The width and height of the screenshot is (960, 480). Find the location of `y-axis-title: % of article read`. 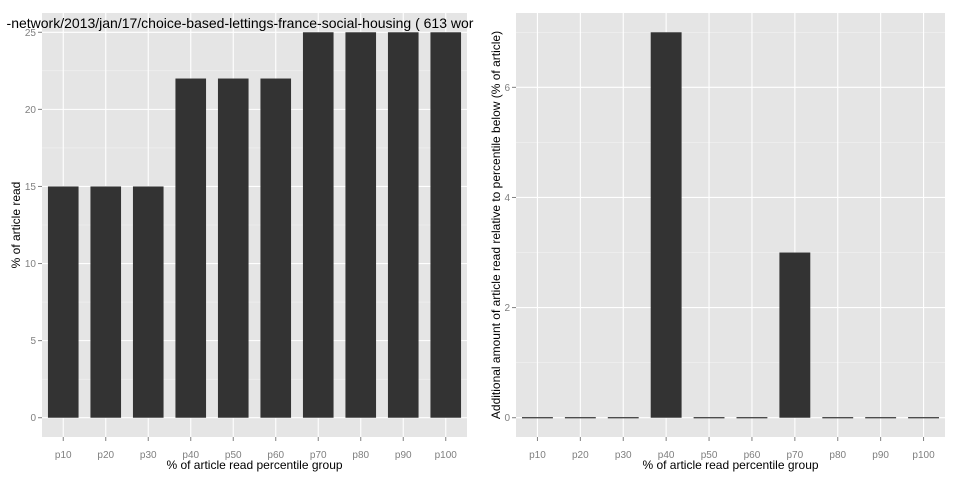

y-axis-title: % of article read is located at coordinates (16, 225).